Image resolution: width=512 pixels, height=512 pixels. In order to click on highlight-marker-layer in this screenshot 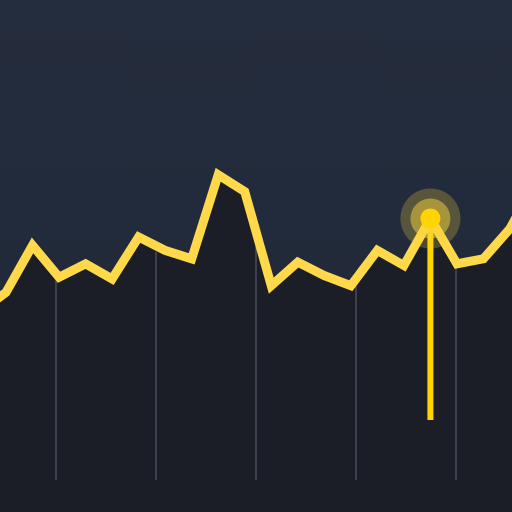, I will do `click(430, 218)`.